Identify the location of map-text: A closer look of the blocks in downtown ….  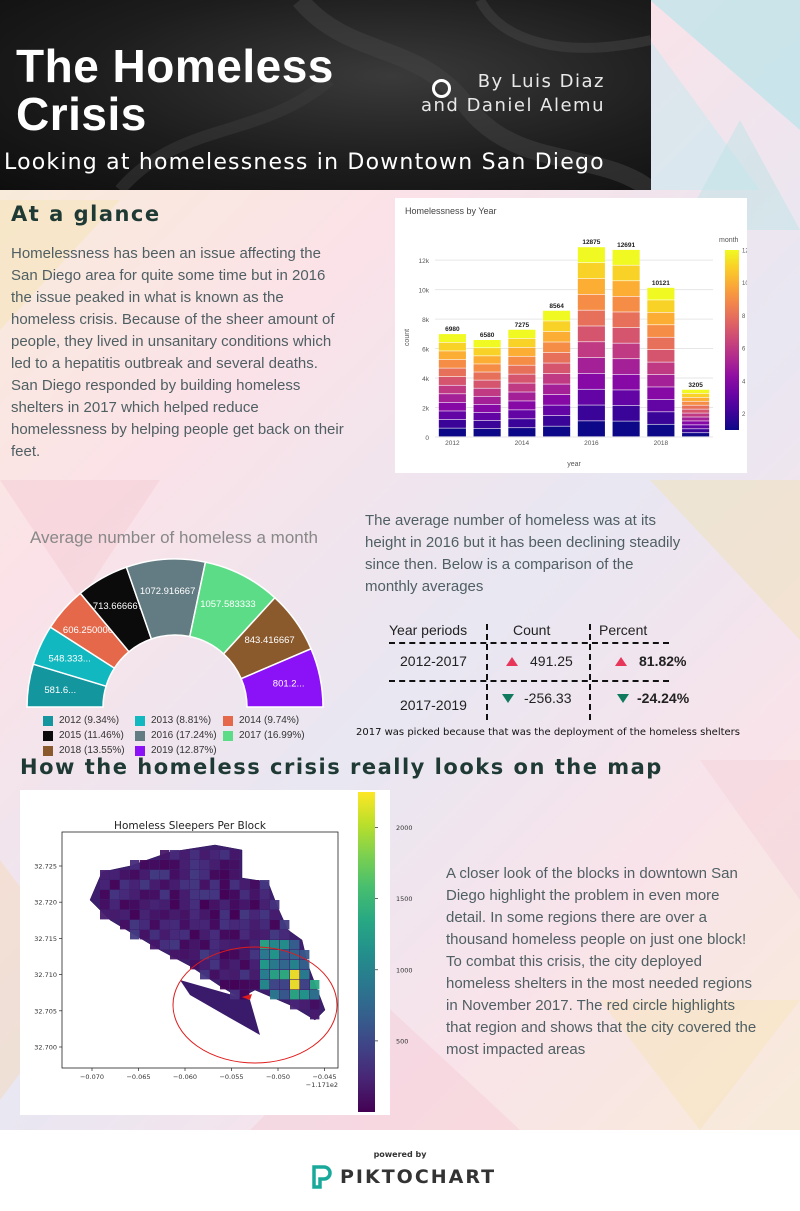
(601, 961).